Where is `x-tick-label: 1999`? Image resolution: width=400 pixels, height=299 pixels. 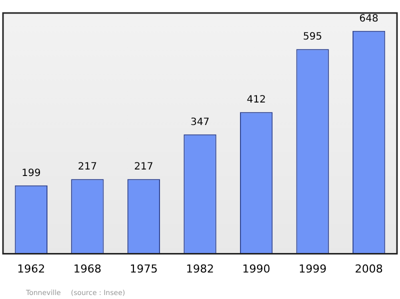
x-tick-label: 1999 is located at coordinates (312, 269).